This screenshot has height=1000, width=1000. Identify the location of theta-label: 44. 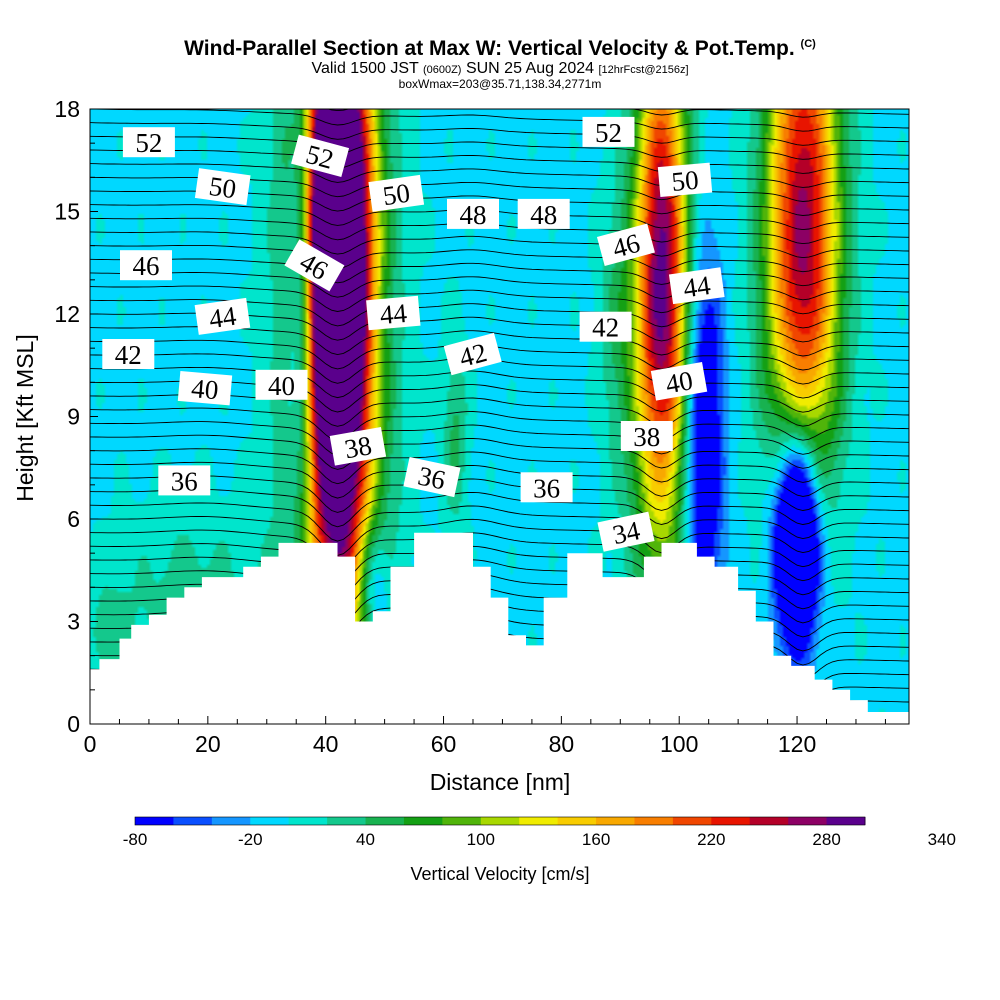
(222, 316).